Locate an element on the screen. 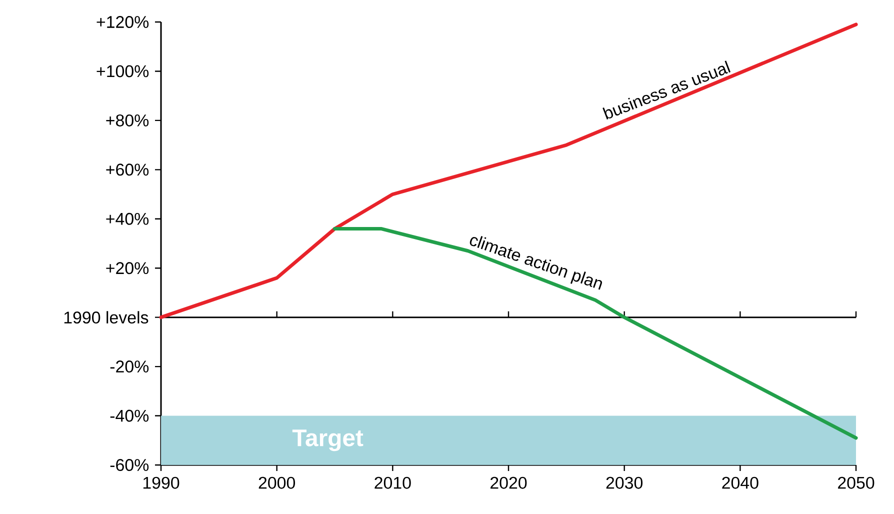 Image resolution: width=894 pixels, height=514 pixels. x-tick-label: 2000 is located at coordinates (277, 482).